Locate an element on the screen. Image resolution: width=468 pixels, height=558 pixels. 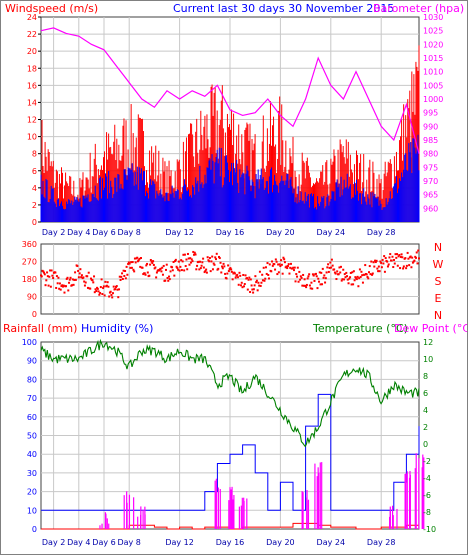
rain-tick-label: 100 is located at coordinates (29, 342).